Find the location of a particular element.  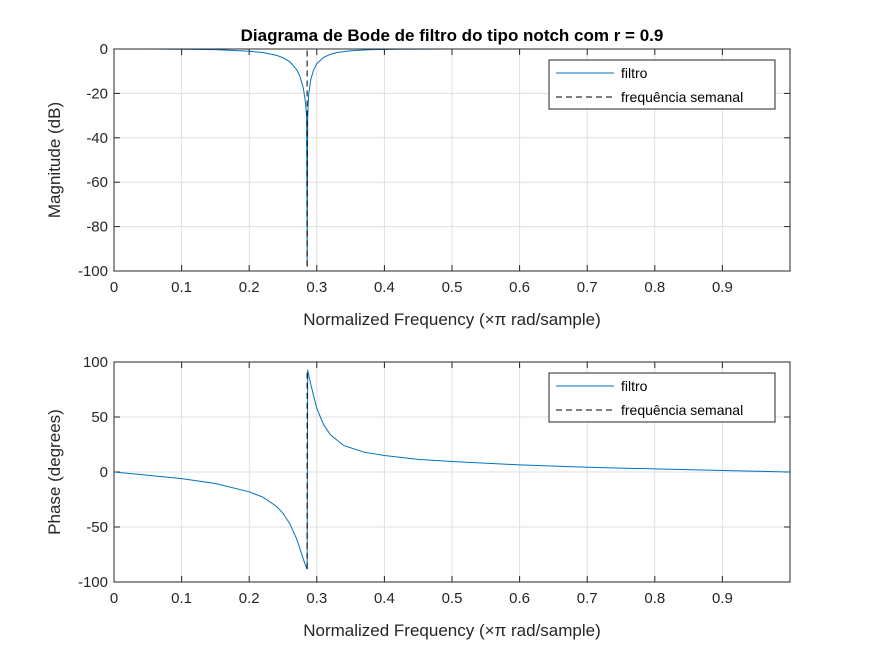

phase-legend: filtro frequência semanal is located at coordinates (662, 397).